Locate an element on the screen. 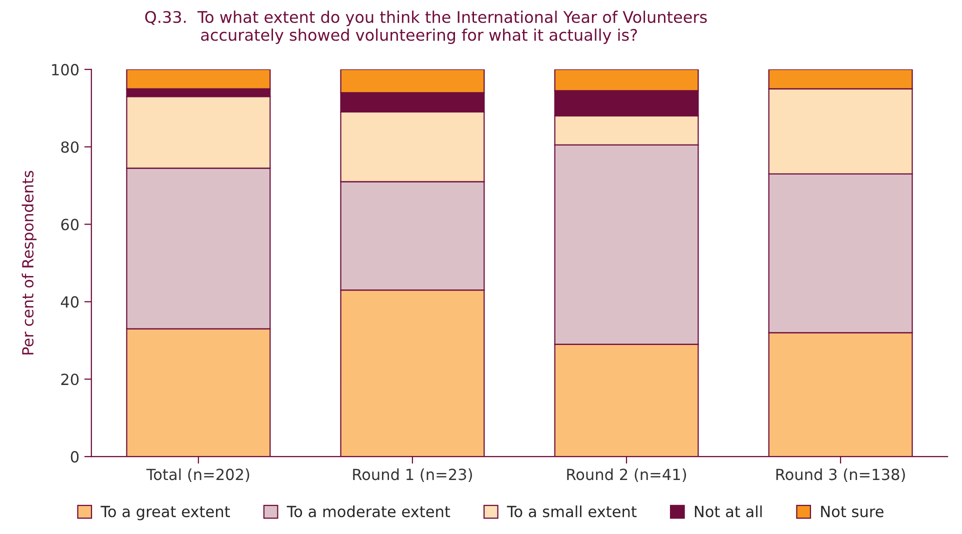  y-axis-title: Per cent of Respondents is located at coordinates (29, 262).